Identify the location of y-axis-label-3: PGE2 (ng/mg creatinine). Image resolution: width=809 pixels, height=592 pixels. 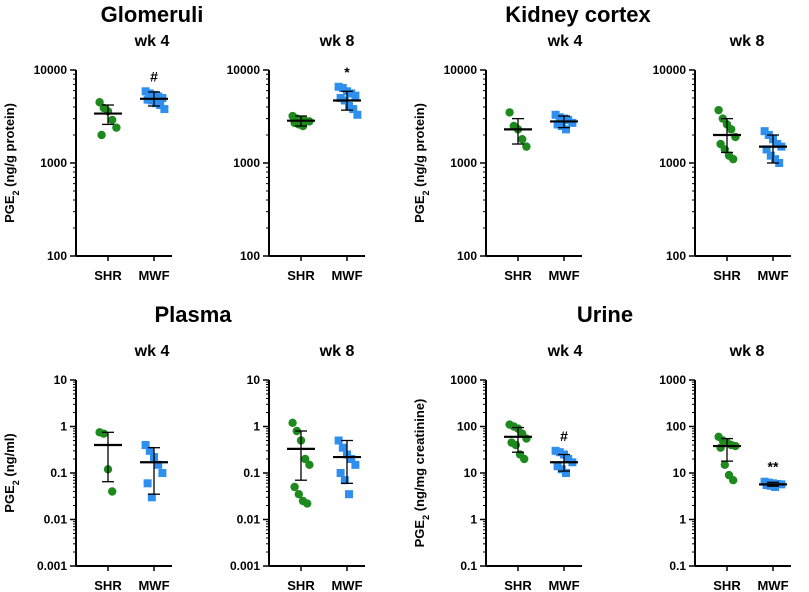
(421, 473).